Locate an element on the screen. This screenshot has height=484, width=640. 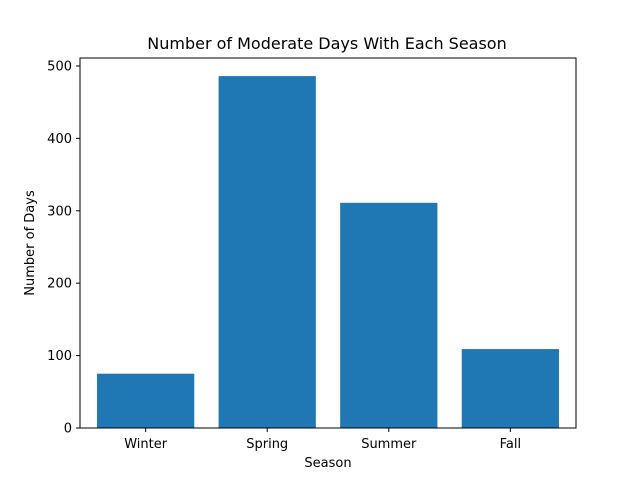
x-tick-label-winter: Winter is located at coordinates (146, 444).